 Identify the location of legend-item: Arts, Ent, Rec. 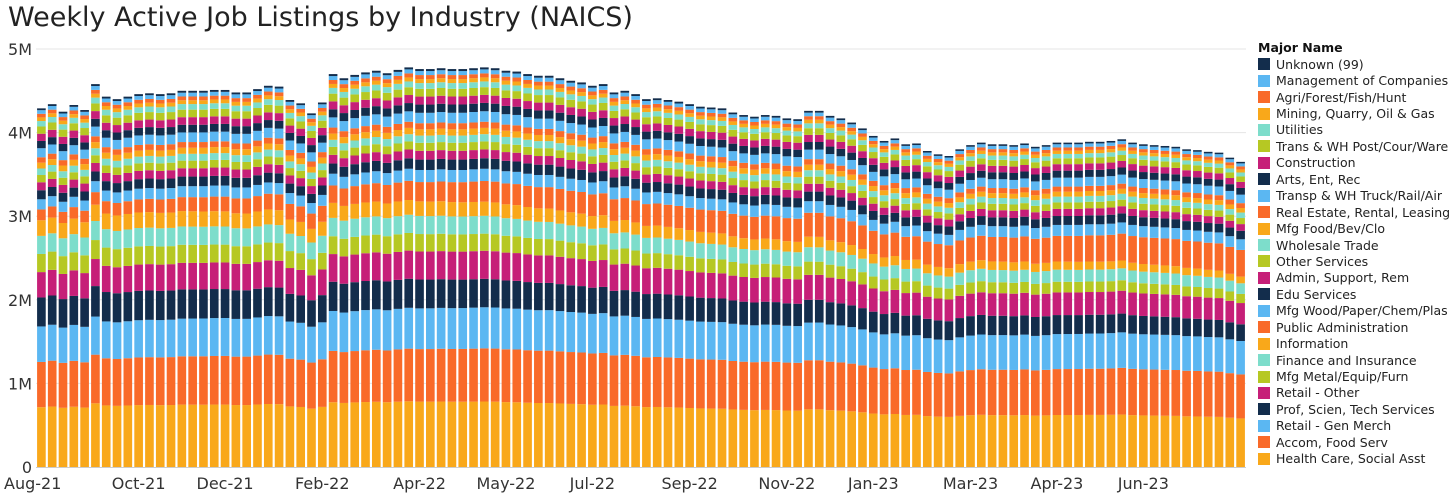
(1356, 179).